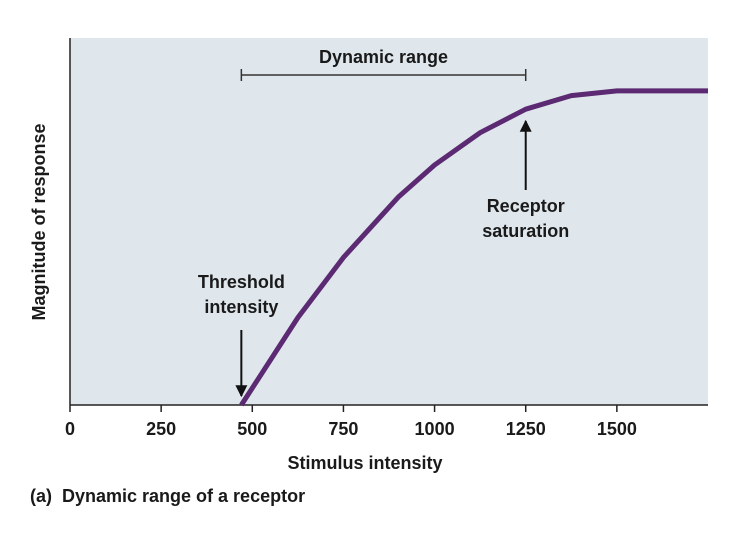  Describe the element at coordinates (41, 496) in the screenshot. I see `caption-letter: (a)` at that location.